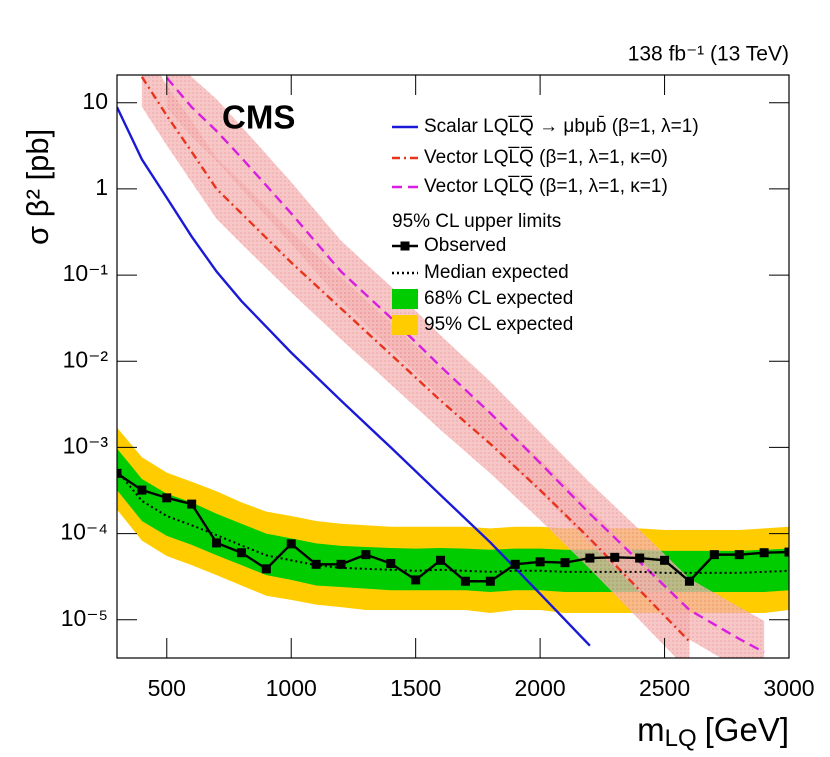 The width and height of the screenshot is (830, 757). I want to click on y-tick-label: 10⁻⁴, so click(84, 532).